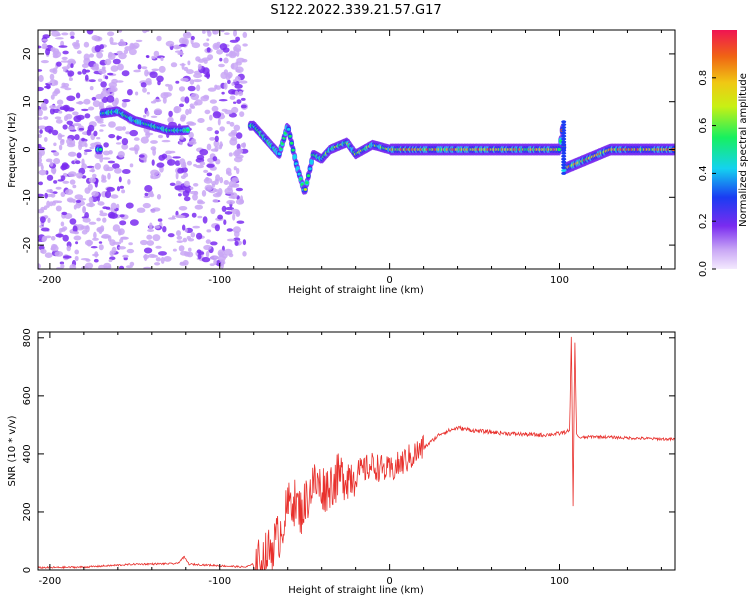 This screenshot has width=750, height=600. I want to click on x-tick-label: -100, so click(219, 280).